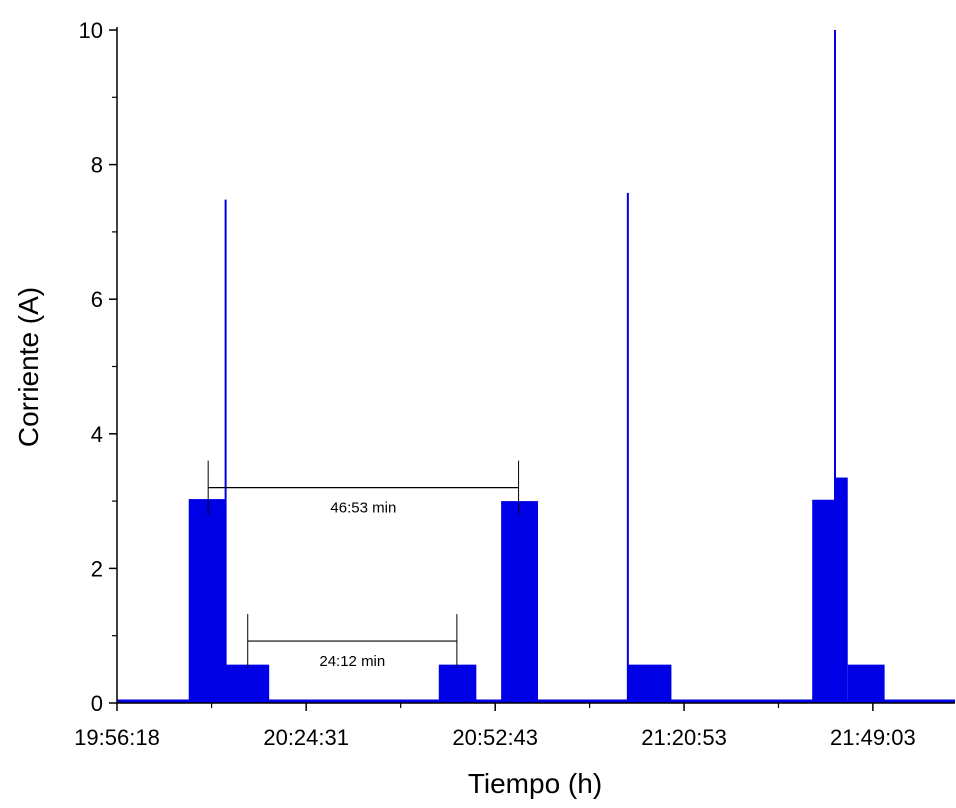 The height and width of the screenshot is (808, 956). What do you see at coordinates (873, 737) in the screenshot?
I see `x-tick-label: 21:49:03` at bounding box center [873, 737].